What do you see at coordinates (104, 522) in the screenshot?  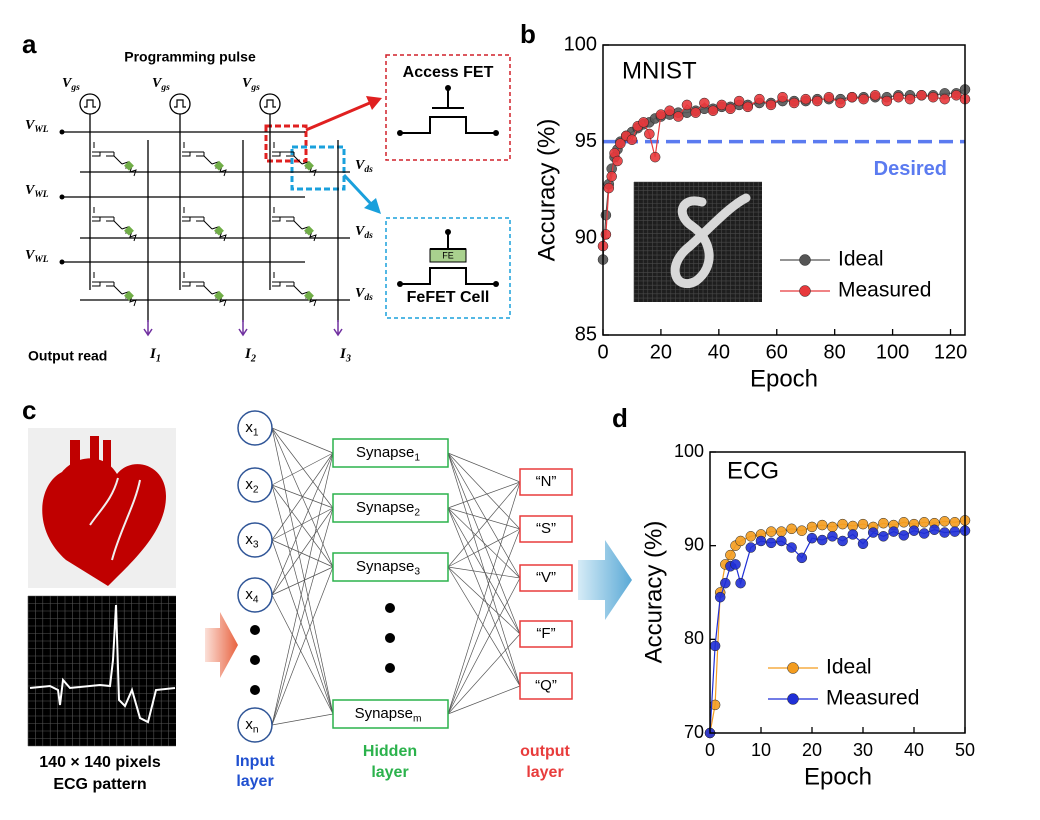 I see `heart` at bounding box center [104, 522].